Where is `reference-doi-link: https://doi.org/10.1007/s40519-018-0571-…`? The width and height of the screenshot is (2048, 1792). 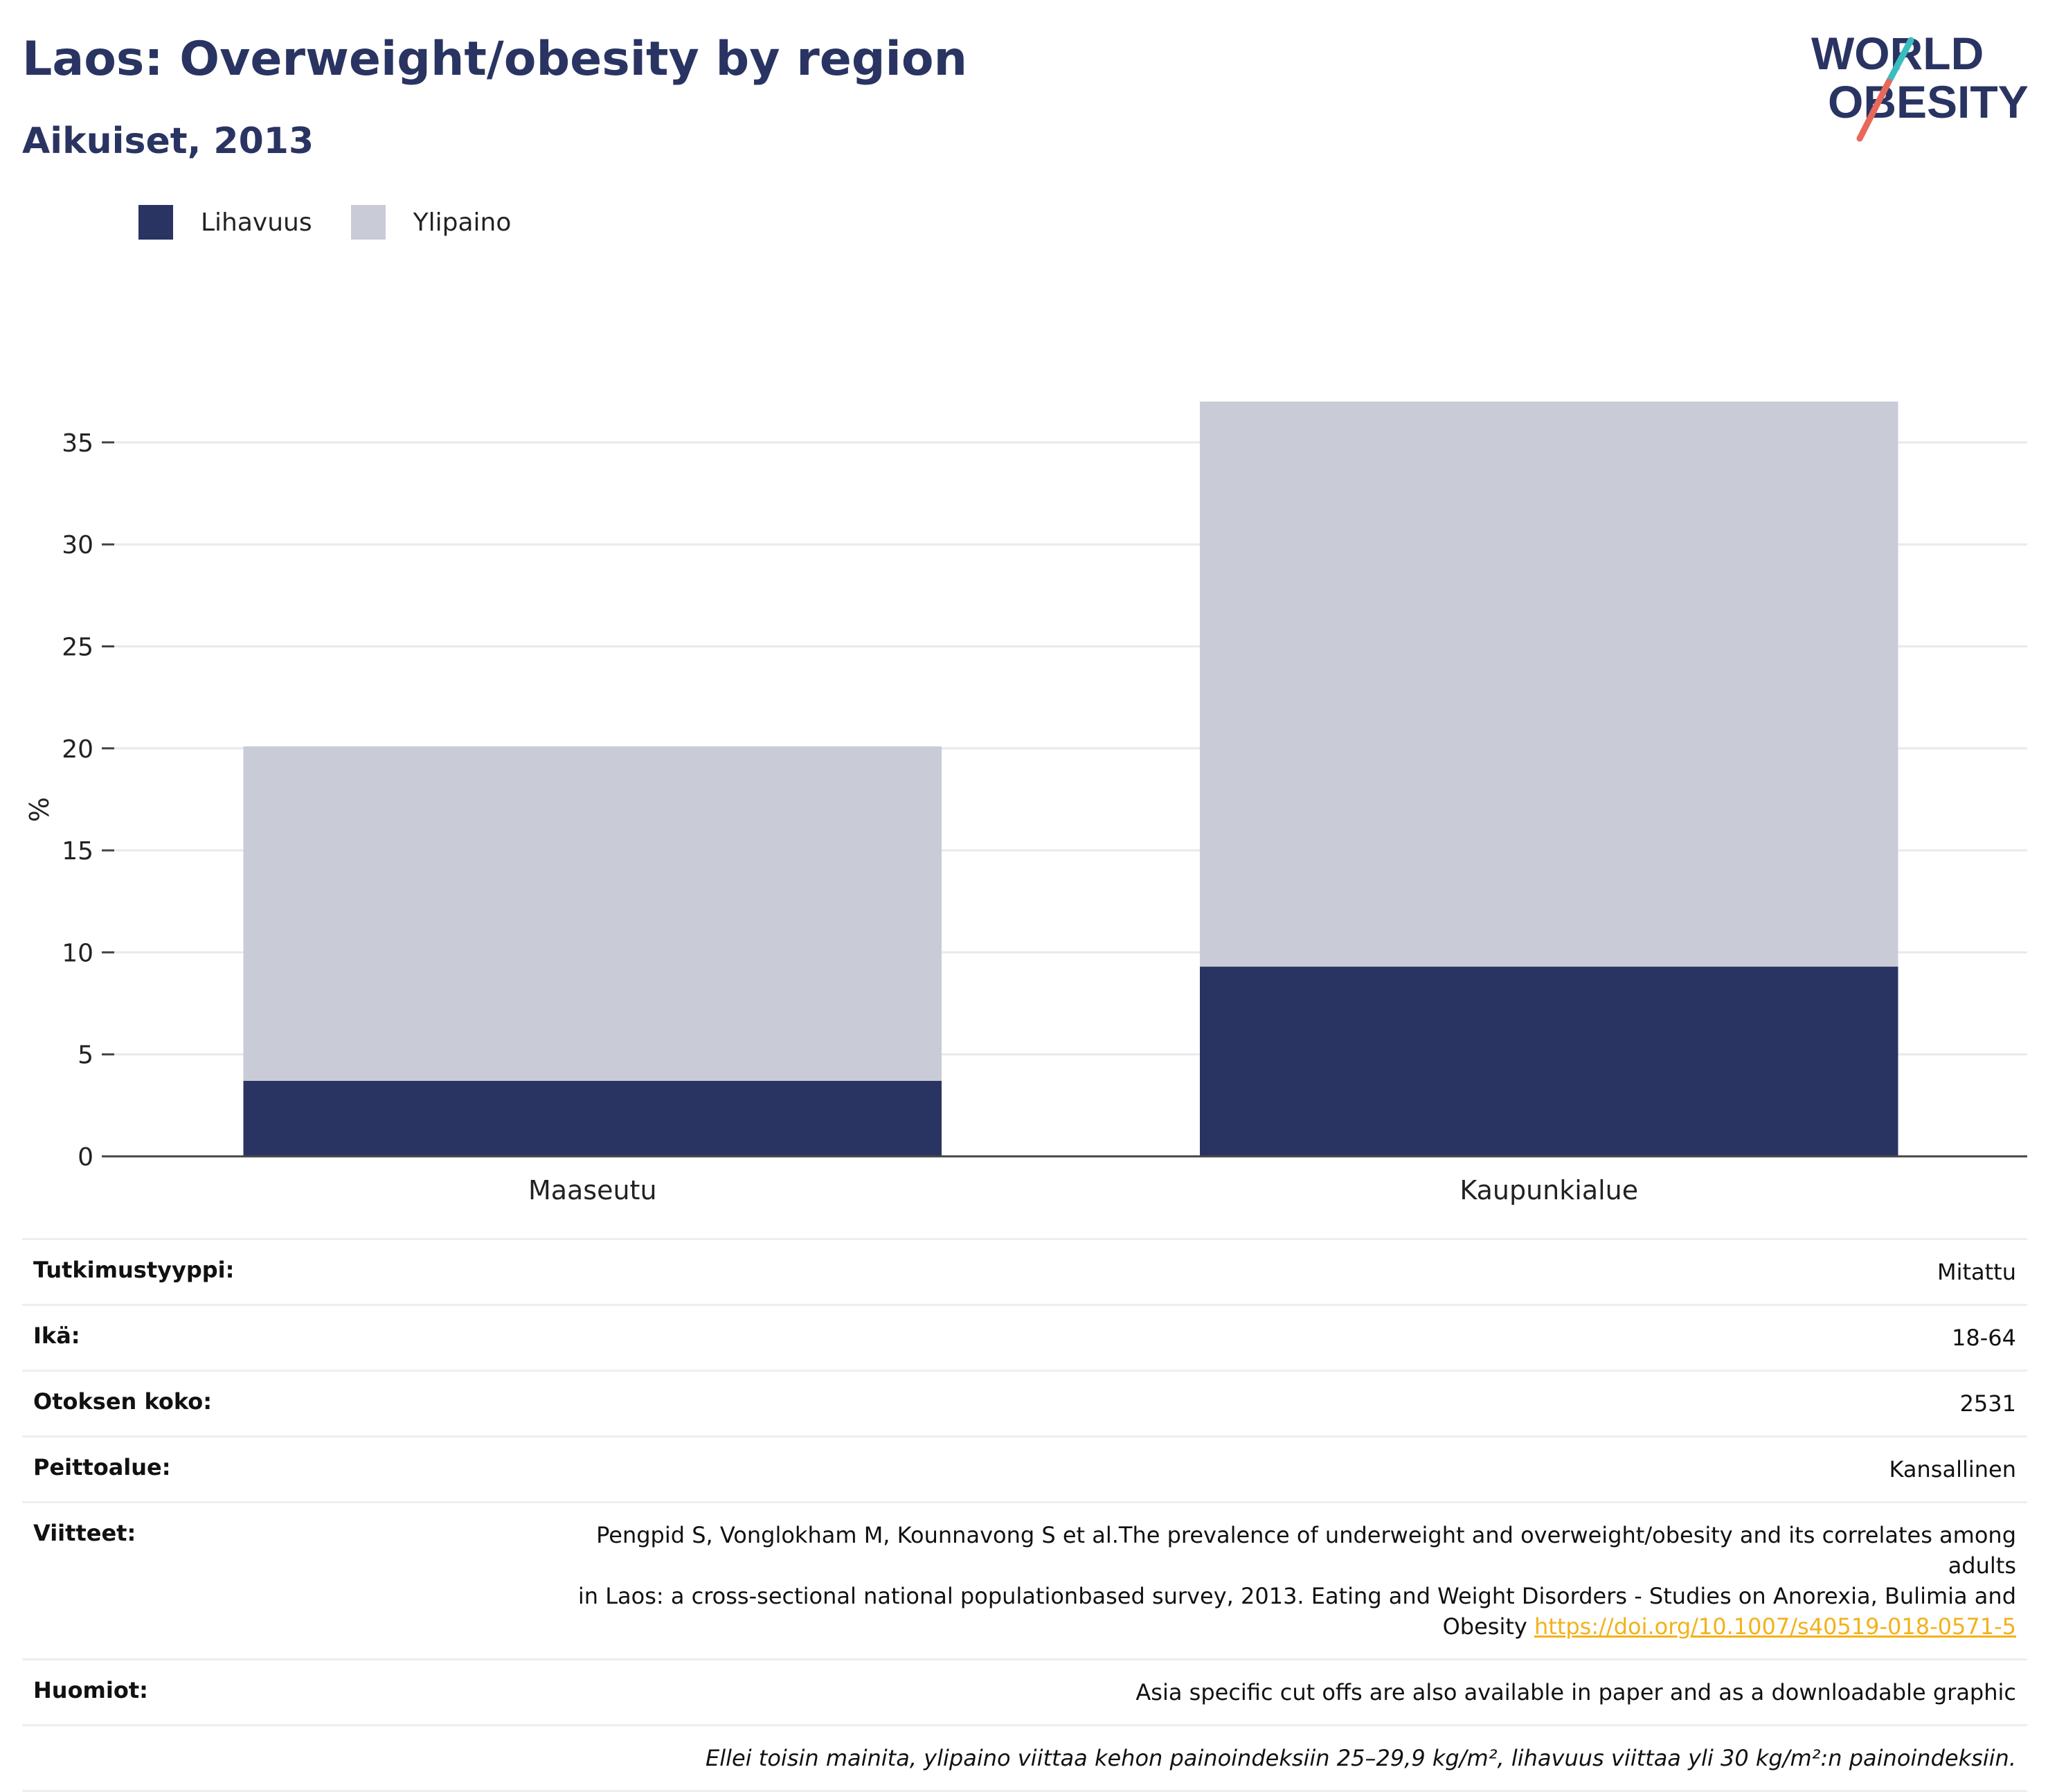 reference-doi-link: https://doi.org/10.1007/s40519-018-0571-… is located at coordinates (1775, 1626).